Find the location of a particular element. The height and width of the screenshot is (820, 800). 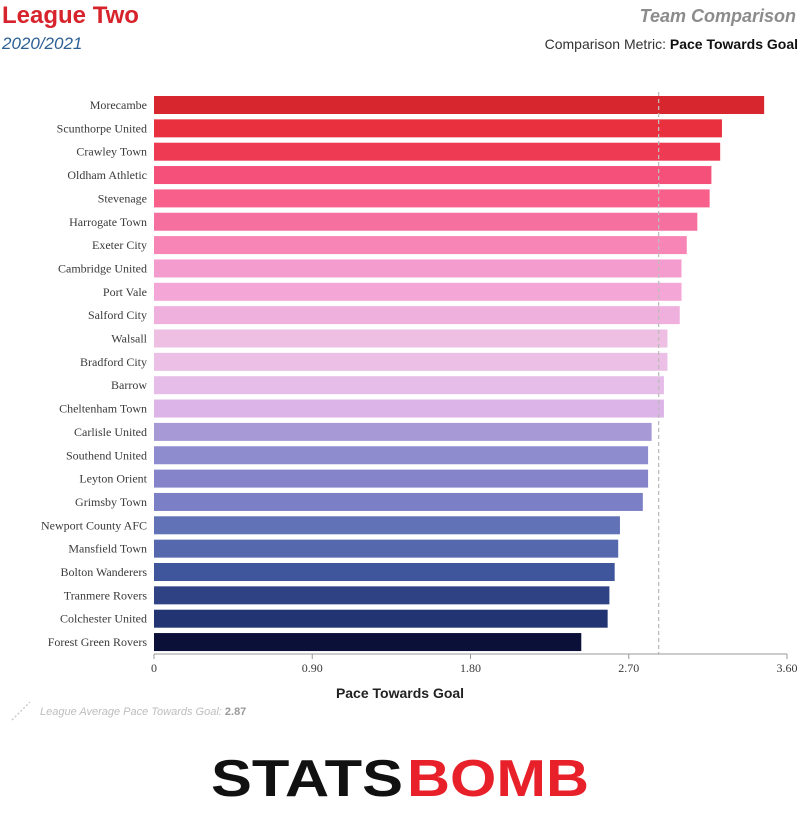

category-label: Walsall is located at coordinates (129, 339).